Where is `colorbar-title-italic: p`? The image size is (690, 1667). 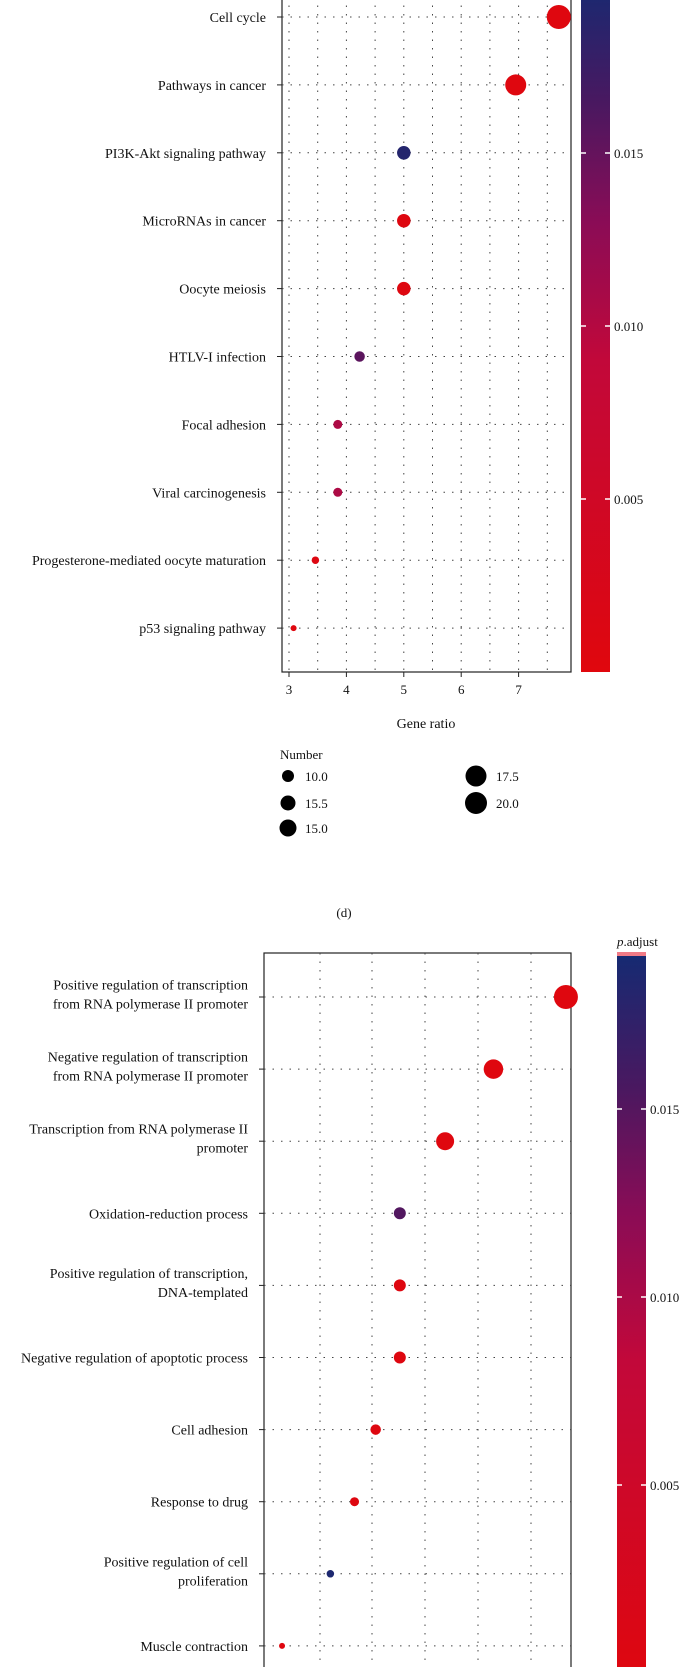
colorbar-title-italic: p is located at coordinates (620, 941).